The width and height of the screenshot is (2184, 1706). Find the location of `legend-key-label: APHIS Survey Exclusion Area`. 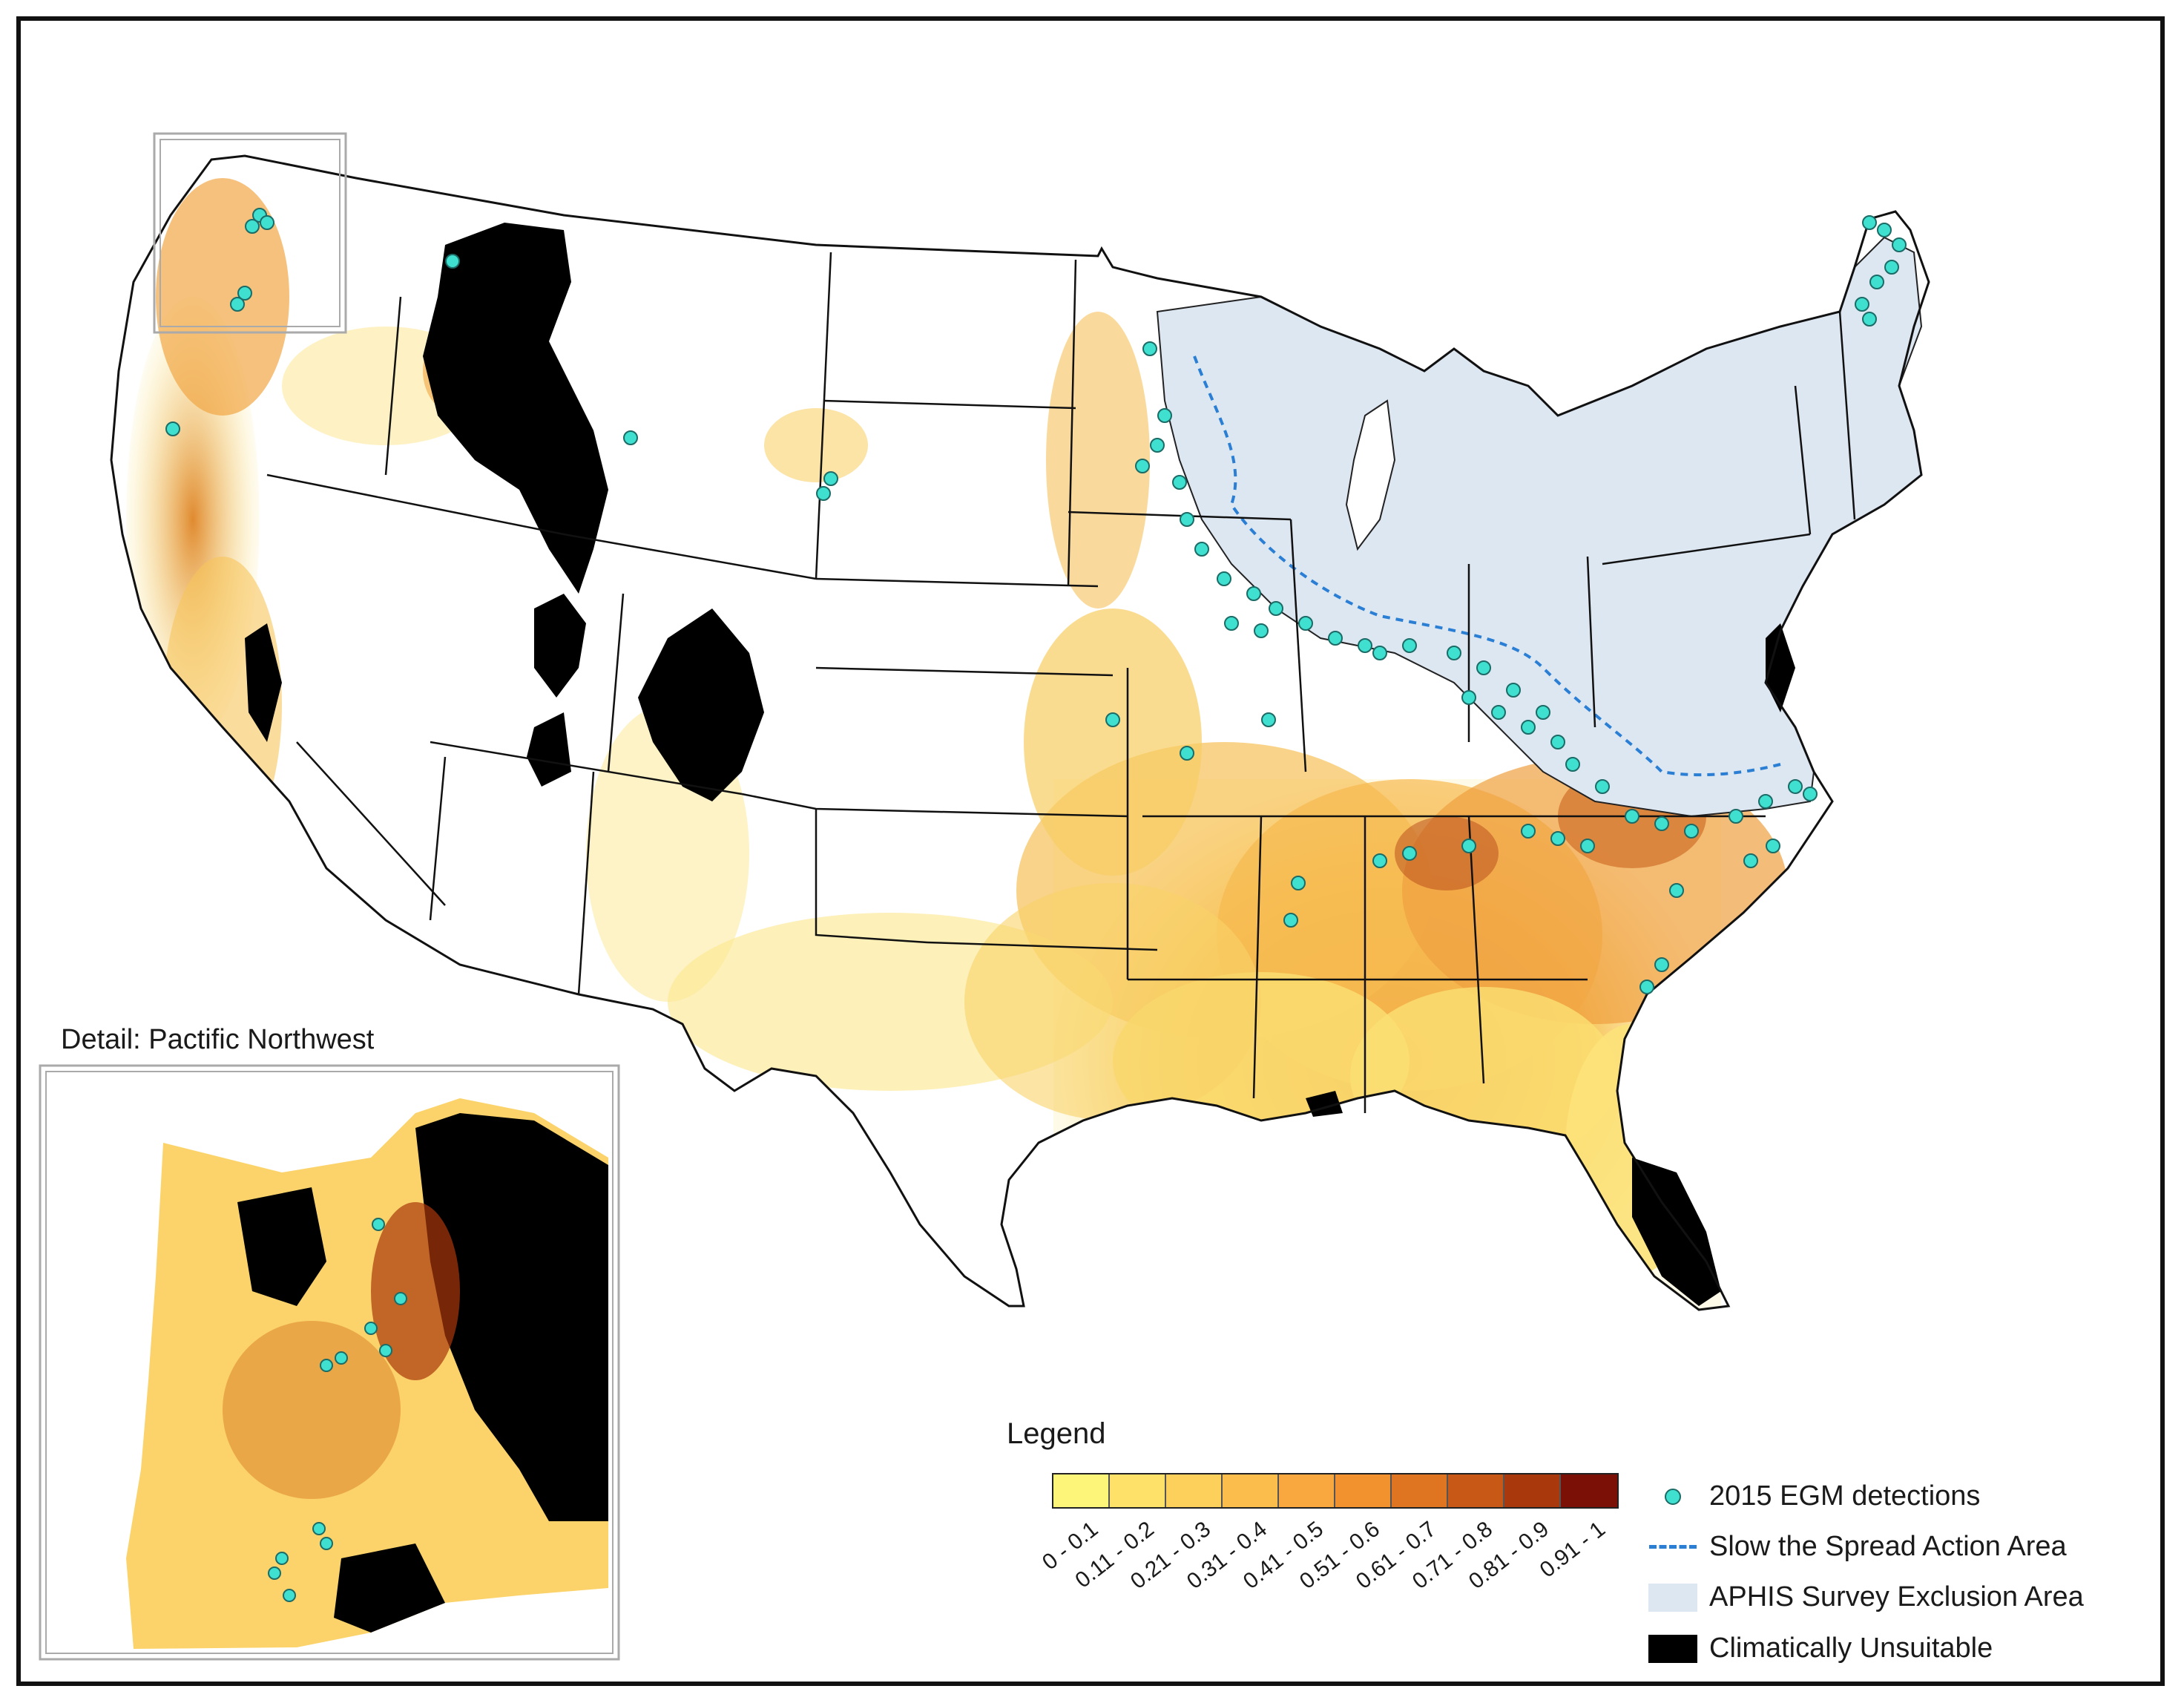

legend-key-label: APHIS Survey Exclusion Area is located at coordinates (1897, 1597).